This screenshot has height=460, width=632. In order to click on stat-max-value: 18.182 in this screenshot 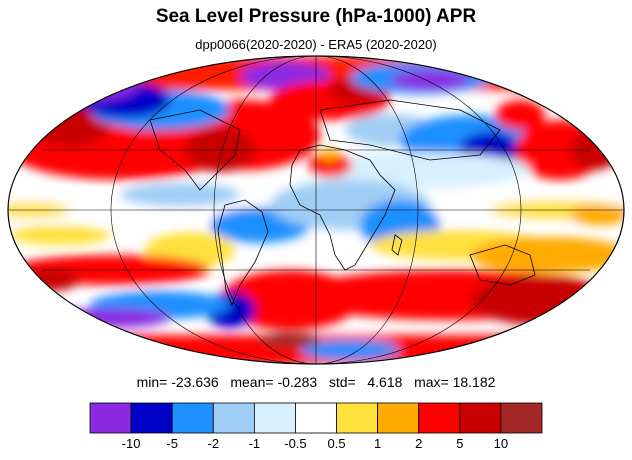, I will do `click(474, 382)`.